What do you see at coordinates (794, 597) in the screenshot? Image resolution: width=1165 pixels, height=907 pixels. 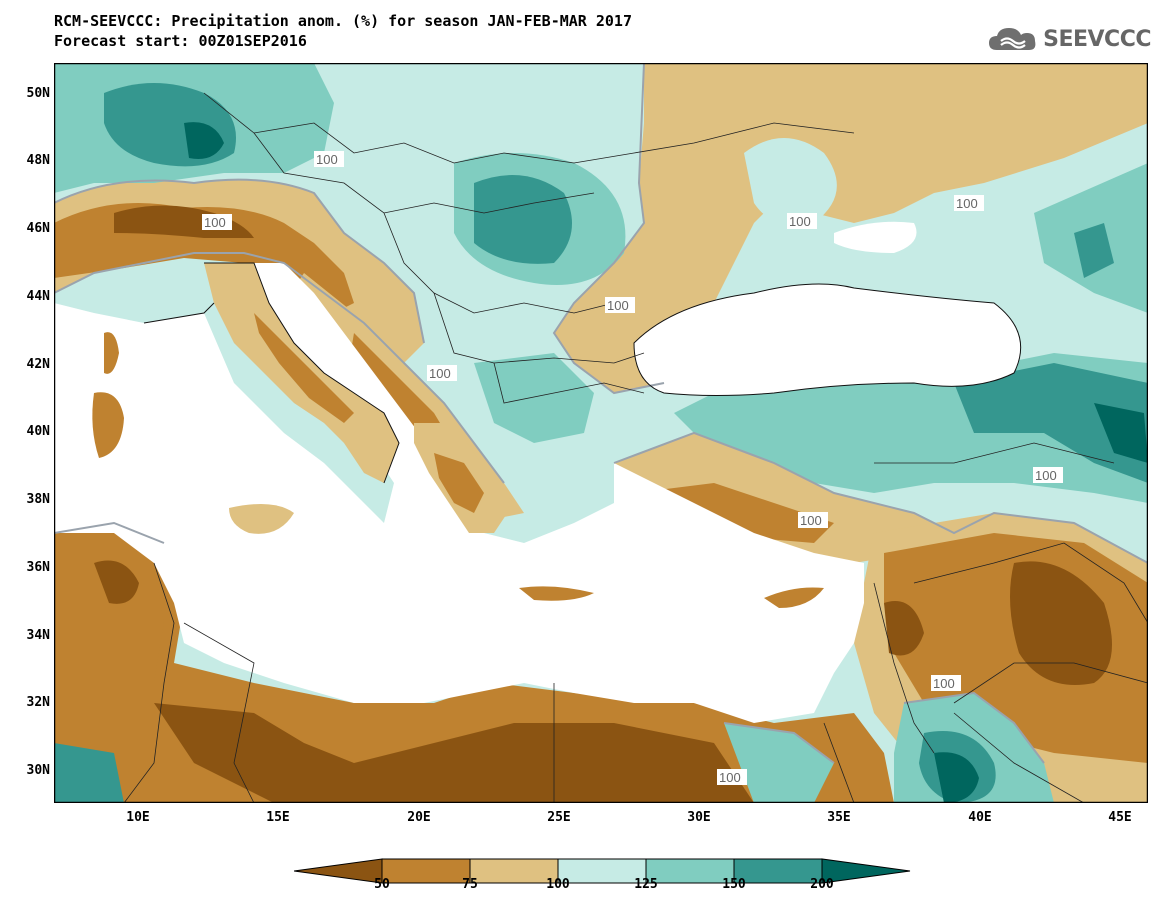 I see `island-cyprus` at bounding box center [794, 597].